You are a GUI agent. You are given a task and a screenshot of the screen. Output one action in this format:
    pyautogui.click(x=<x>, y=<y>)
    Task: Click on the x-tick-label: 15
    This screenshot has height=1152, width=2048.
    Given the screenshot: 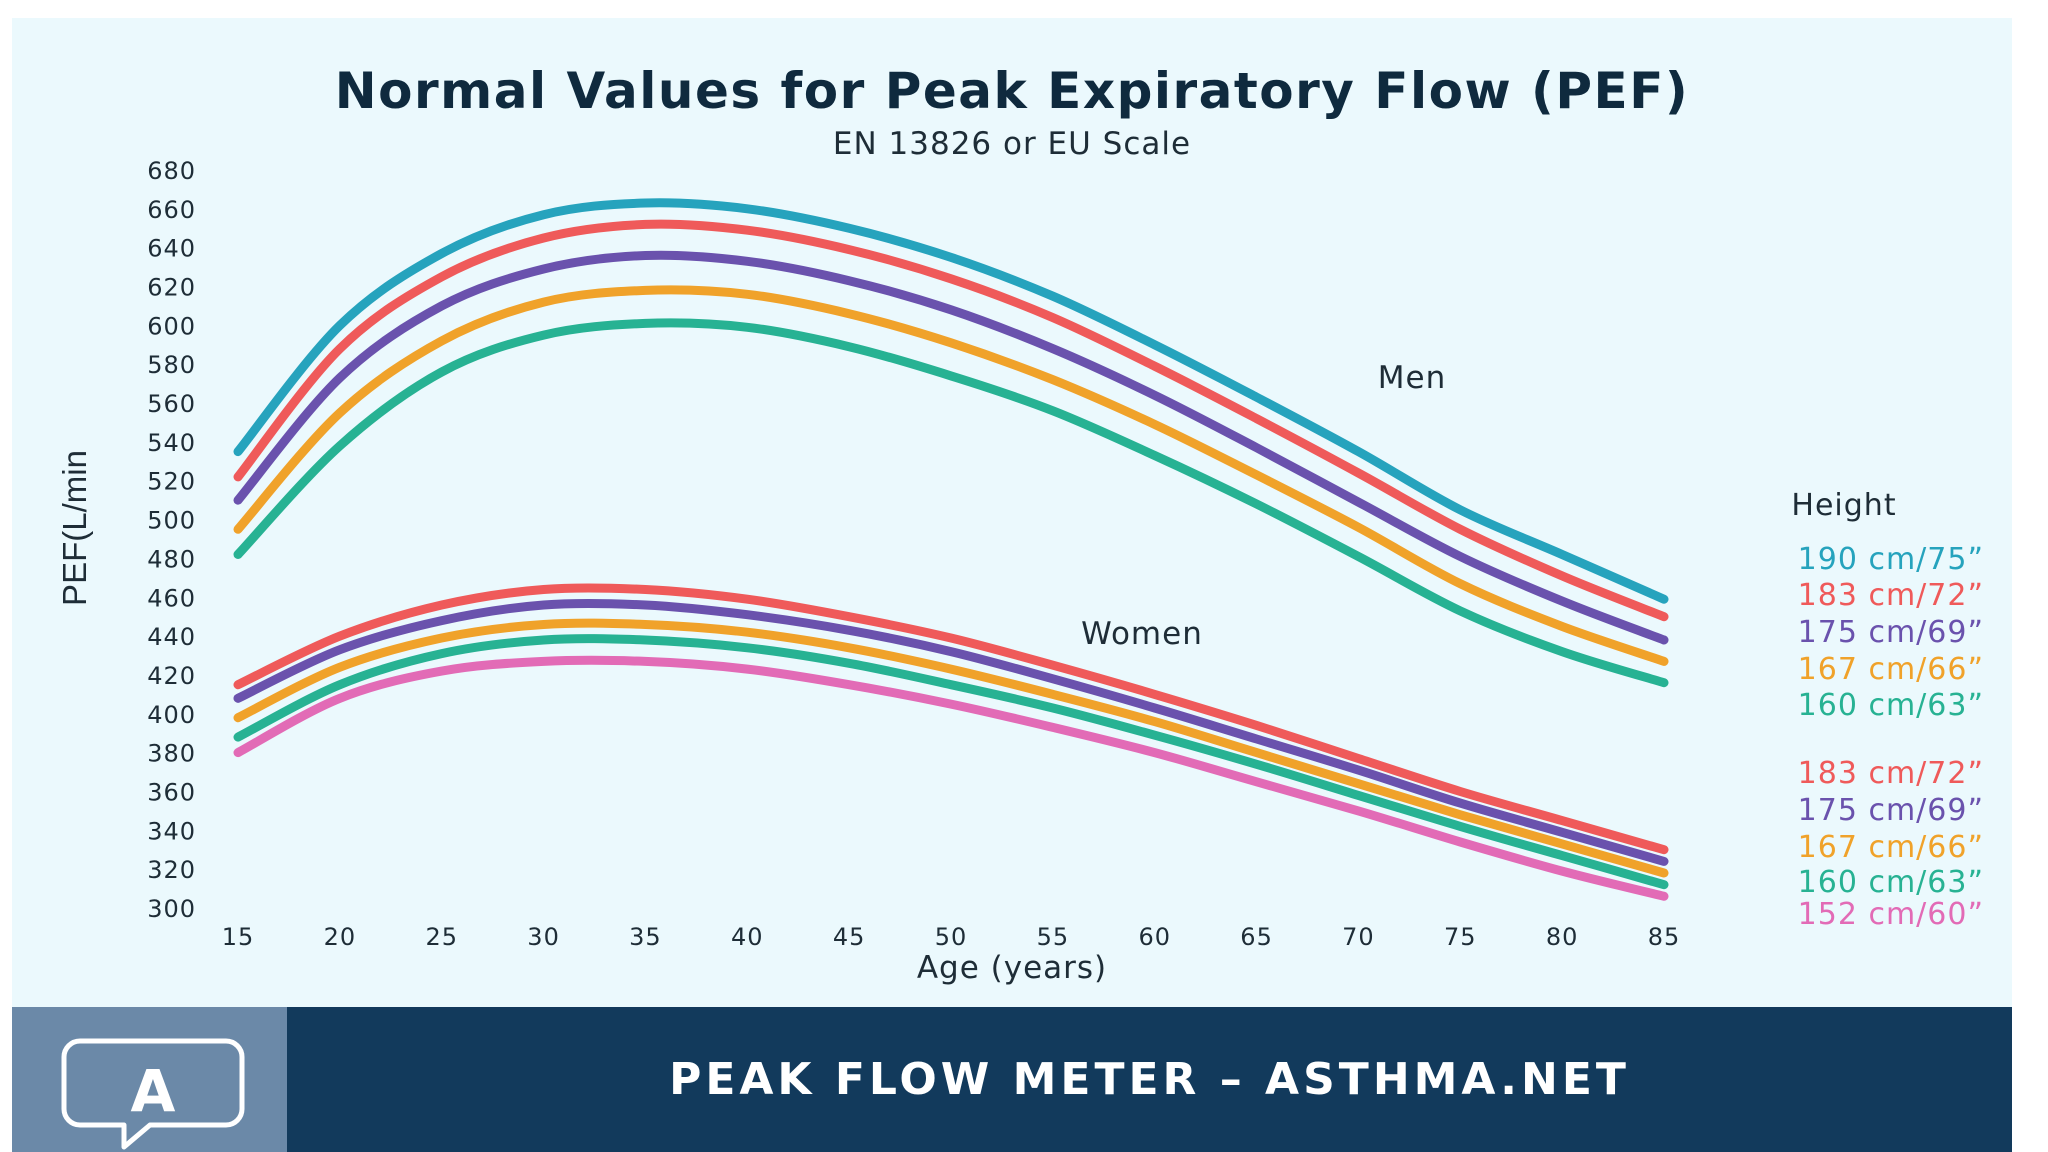 What is the action you would take?
    pyautogui.click(x=238, y=937)
    